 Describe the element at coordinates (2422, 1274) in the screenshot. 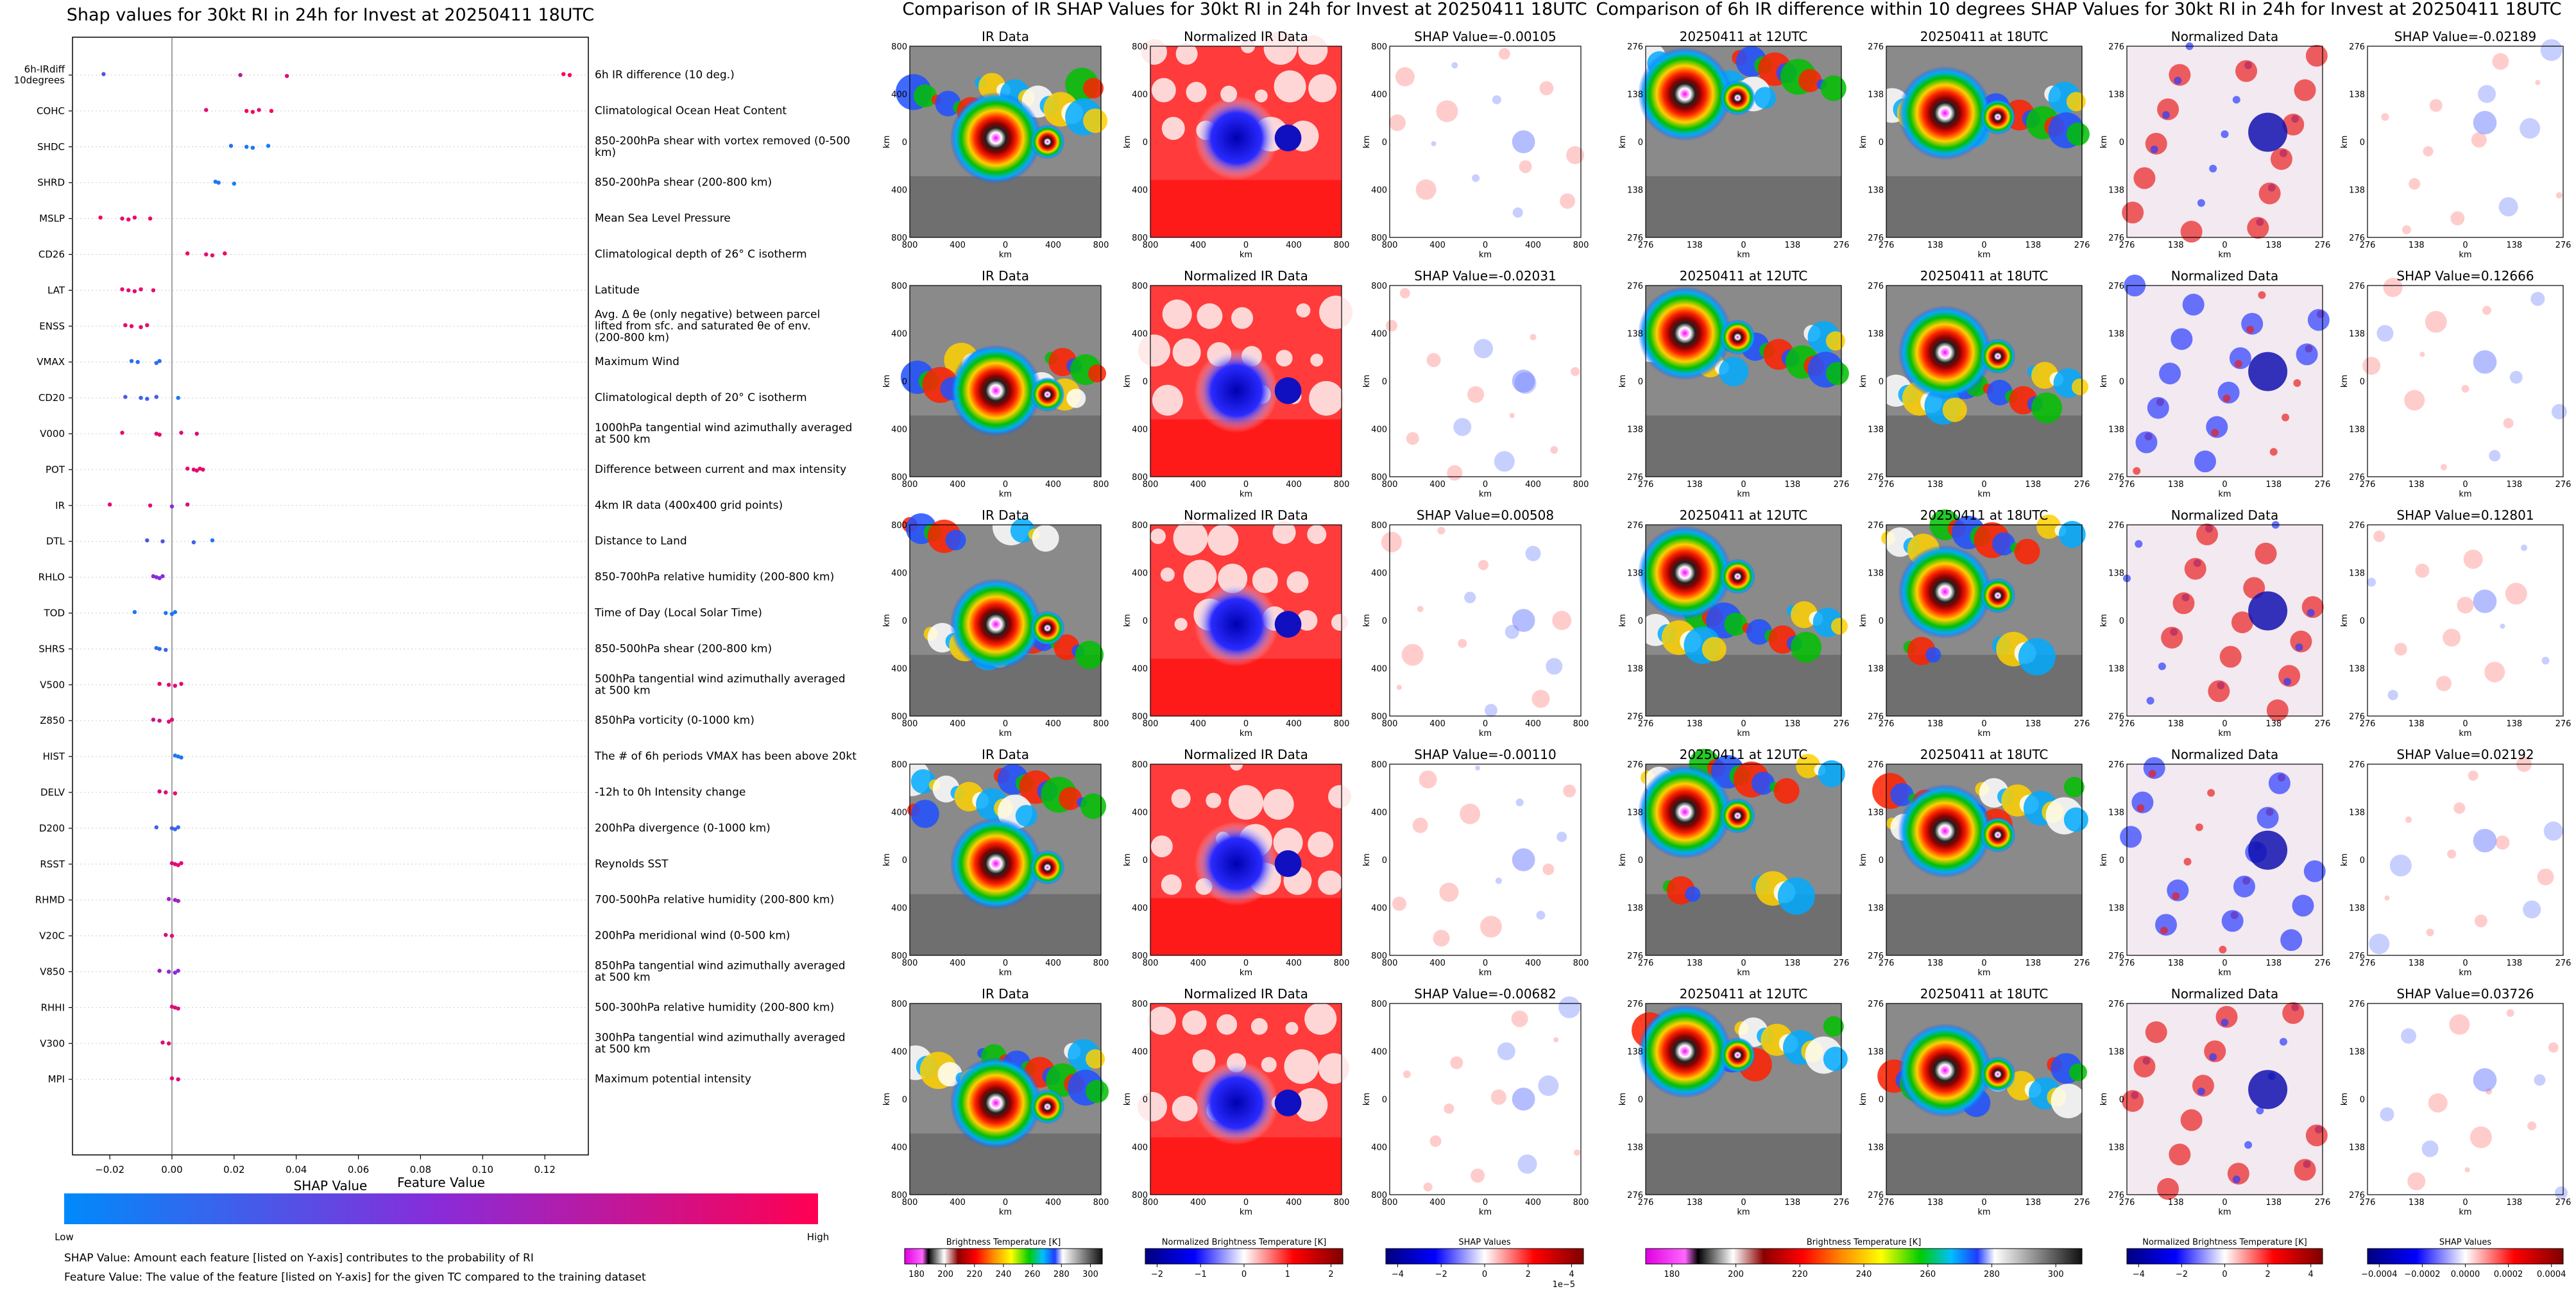

I see `colorbar-tick-label: −0.0002` at that location.